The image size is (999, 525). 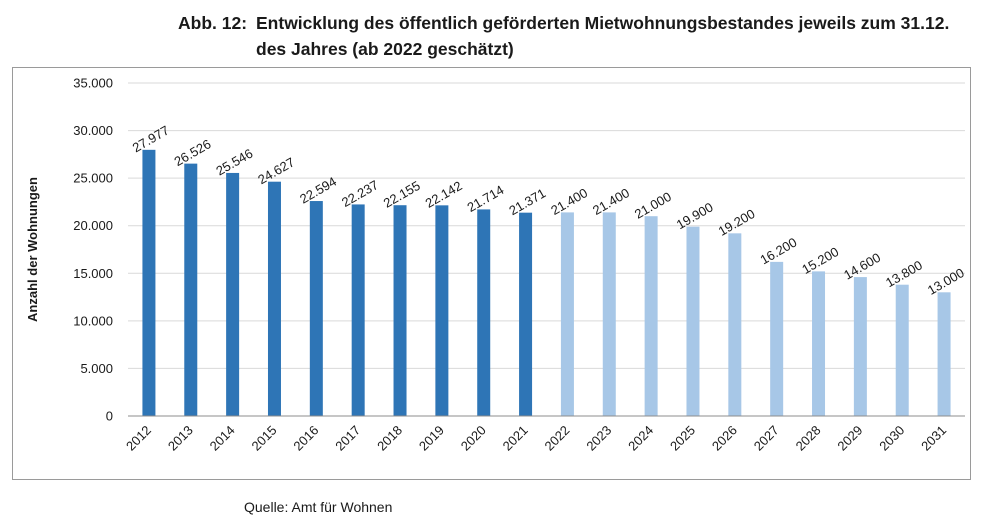 I want to click on y-tick-label: 25.000, so click(x=93, y=178).